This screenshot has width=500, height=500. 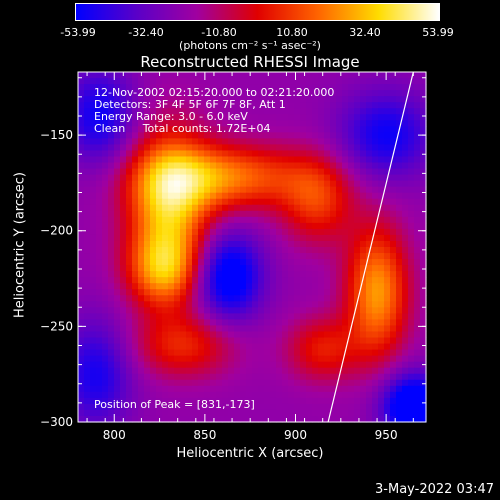 I want to click on colorbar-tick-label: 32.40, so click(x=365, y=32).